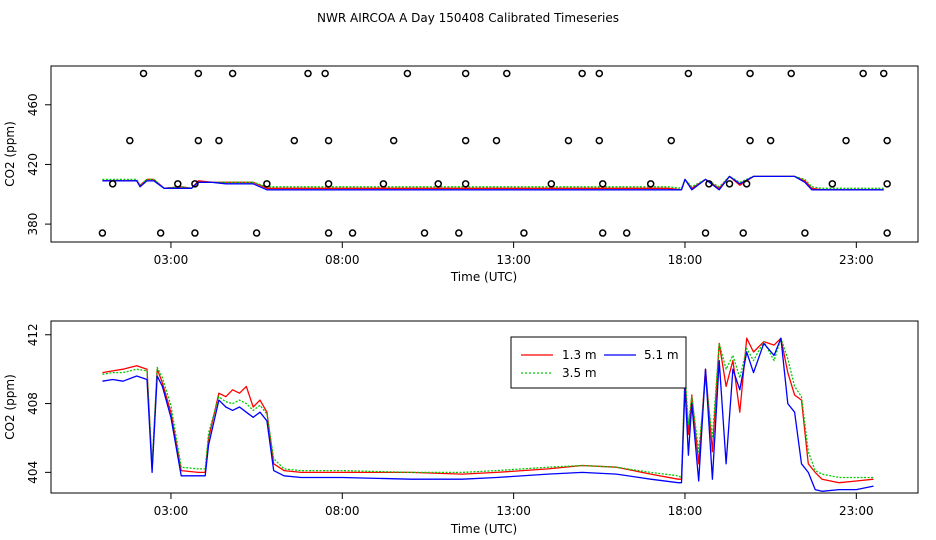 The height and width of the screenshot is (540, 936). I want to click on legend-box, so click(598, 362).